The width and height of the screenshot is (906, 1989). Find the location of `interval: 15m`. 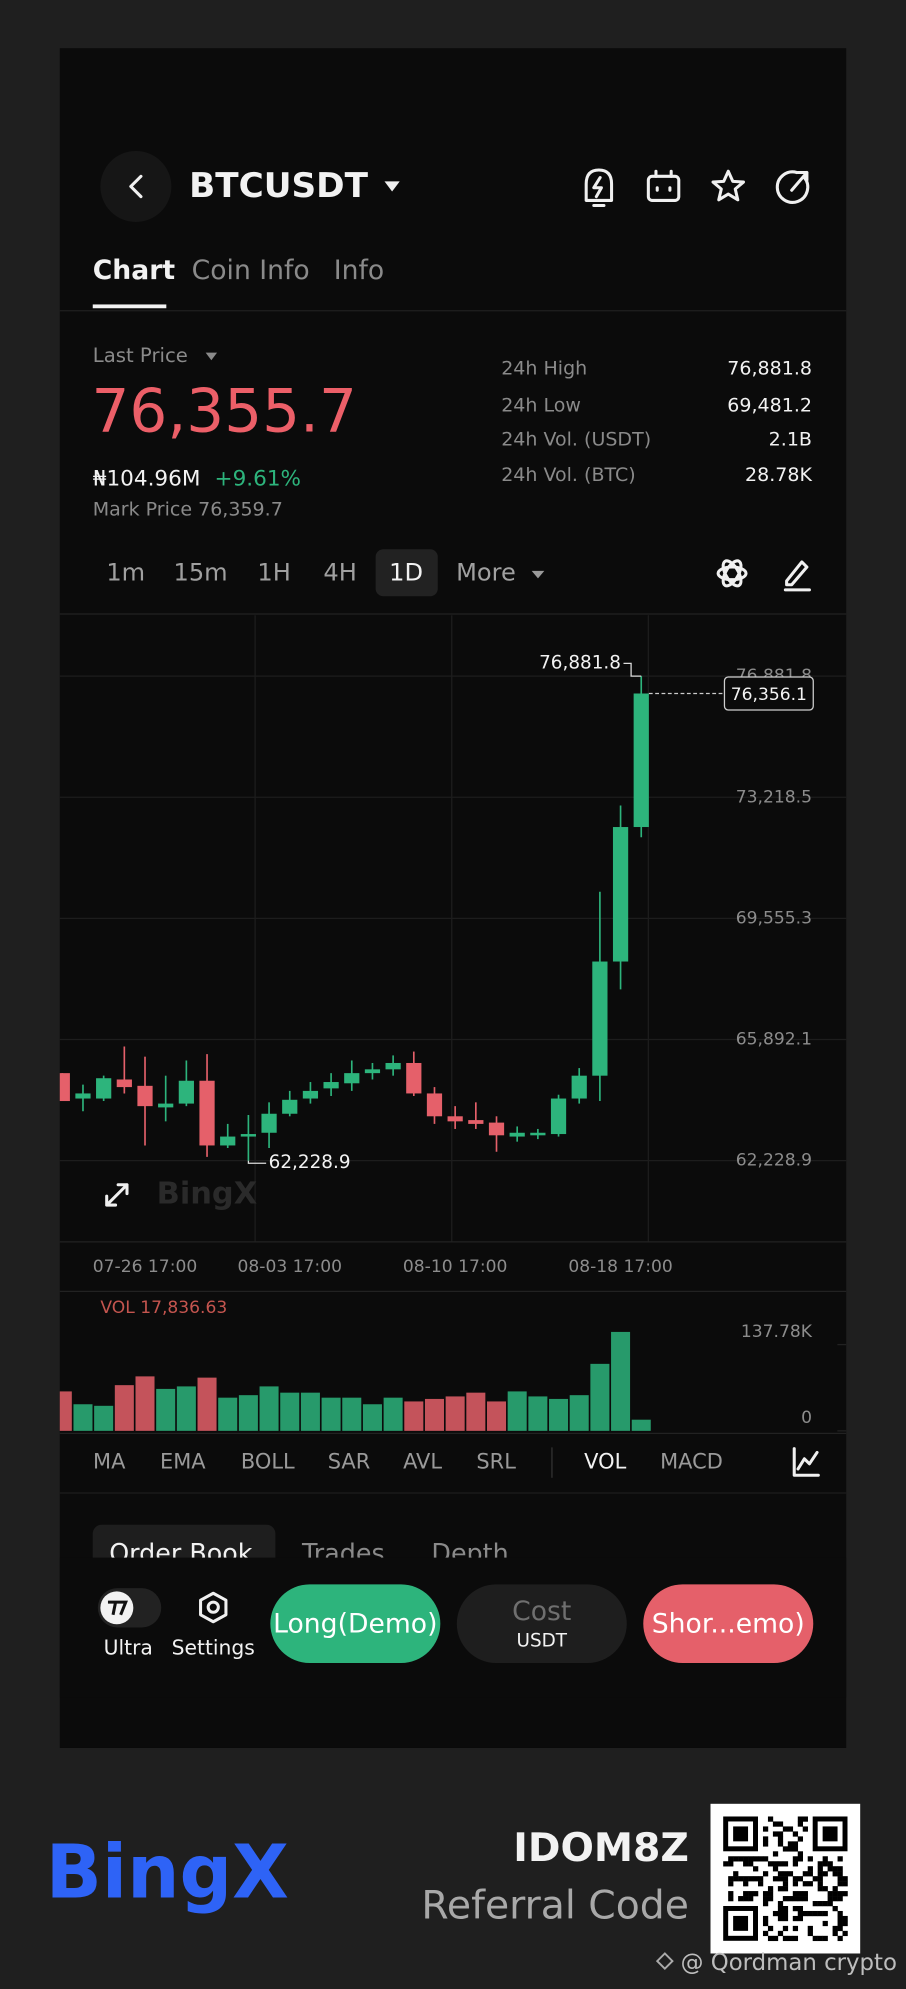

interval: 15m is located at coordinates (200, 572).